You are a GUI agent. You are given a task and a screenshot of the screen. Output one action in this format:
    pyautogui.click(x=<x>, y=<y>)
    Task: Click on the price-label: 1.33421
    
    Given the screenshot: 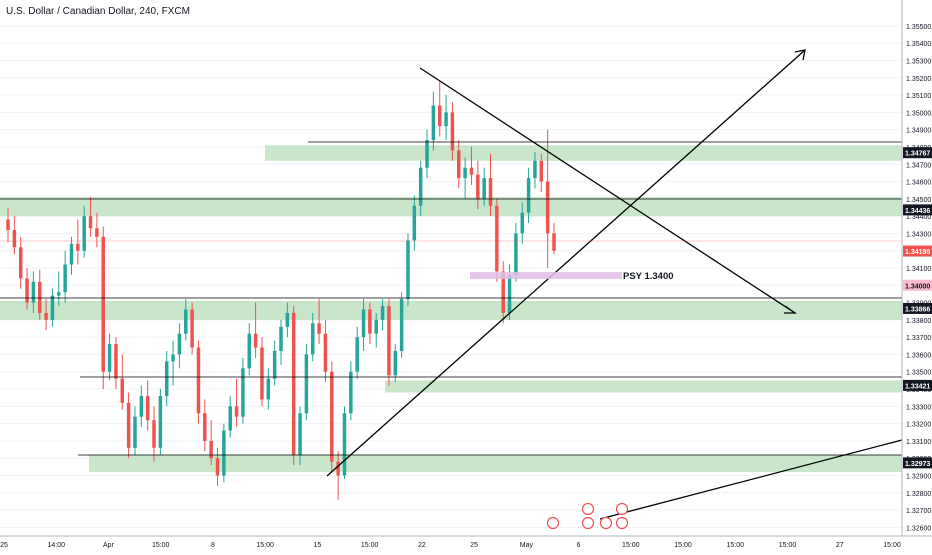 What is the action you would take?
    pyautogui.click(x=917, y=386)
    